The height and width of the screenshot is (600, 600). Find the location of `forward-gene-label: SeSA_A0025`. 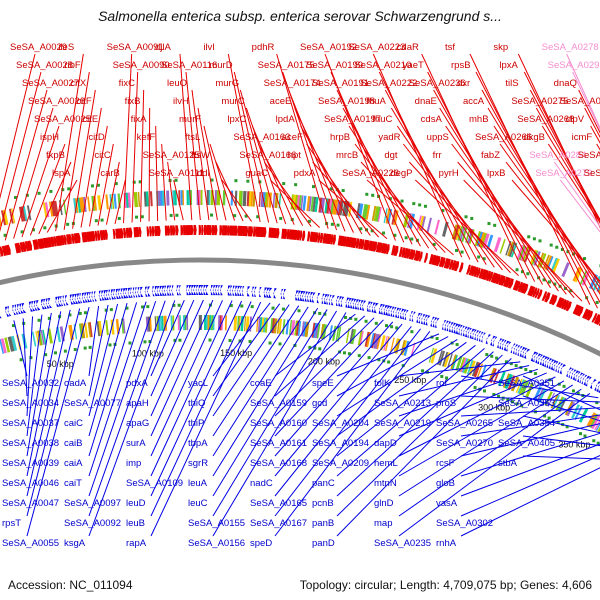

forward-gene-label: SeSA_A0025 is located at coordinates (62, 119).